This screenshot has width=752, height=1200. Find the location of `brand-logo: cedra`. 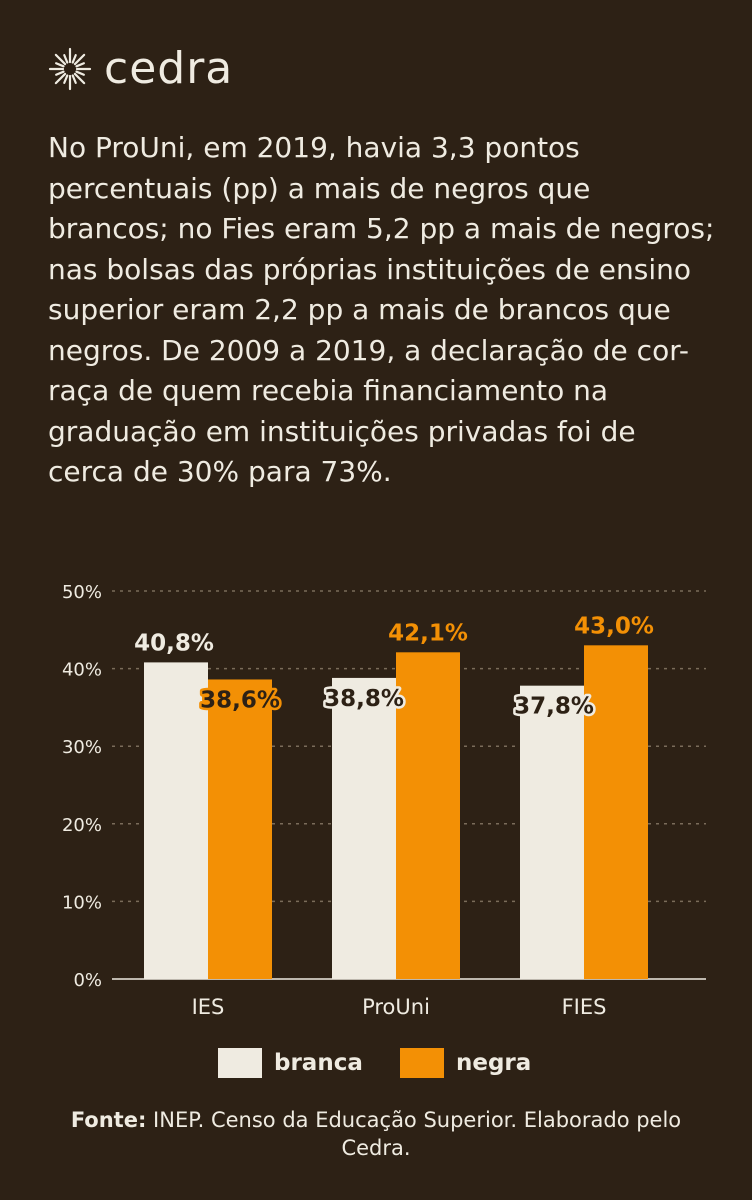

brand-logo: cedra is located at coordinates (140, 69).